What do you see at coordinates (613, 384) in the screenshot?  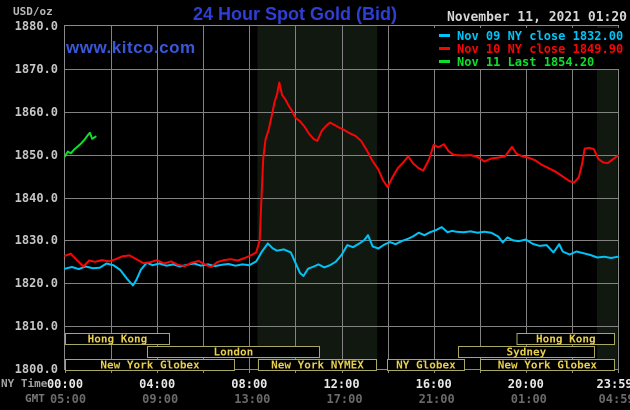 I see `x-axis-label-ny: 23:59` at bounding box center [613, 384].